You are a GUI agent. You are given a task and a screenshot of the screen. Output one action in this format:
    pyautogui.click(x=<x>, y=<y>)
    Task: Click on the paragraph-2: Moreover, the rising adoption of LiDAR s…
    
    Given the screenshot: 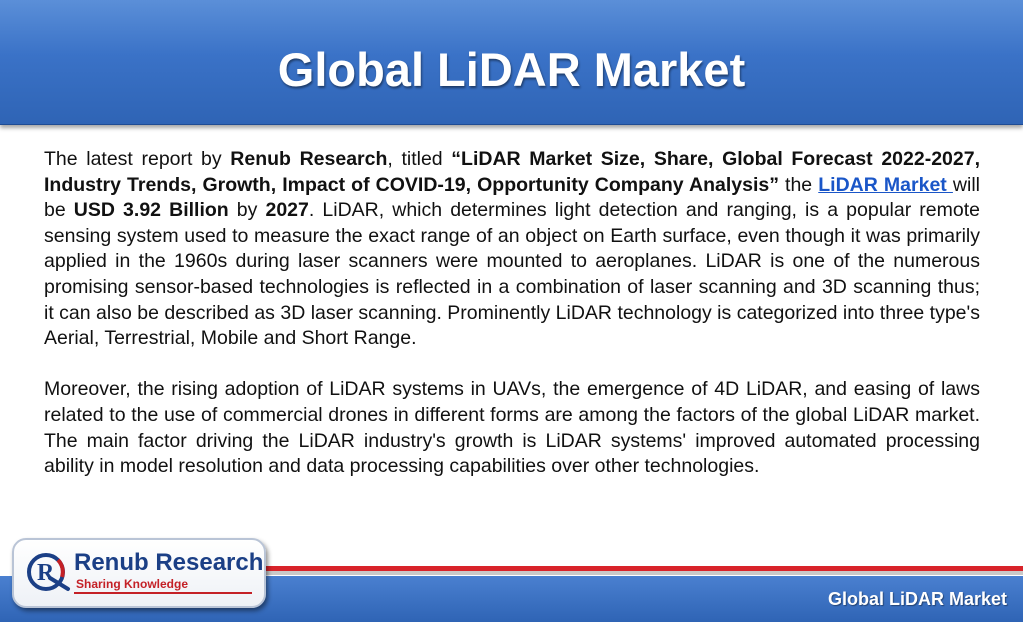 What is the action you would take?
    pyautogui.click(x=512, y=428)
    